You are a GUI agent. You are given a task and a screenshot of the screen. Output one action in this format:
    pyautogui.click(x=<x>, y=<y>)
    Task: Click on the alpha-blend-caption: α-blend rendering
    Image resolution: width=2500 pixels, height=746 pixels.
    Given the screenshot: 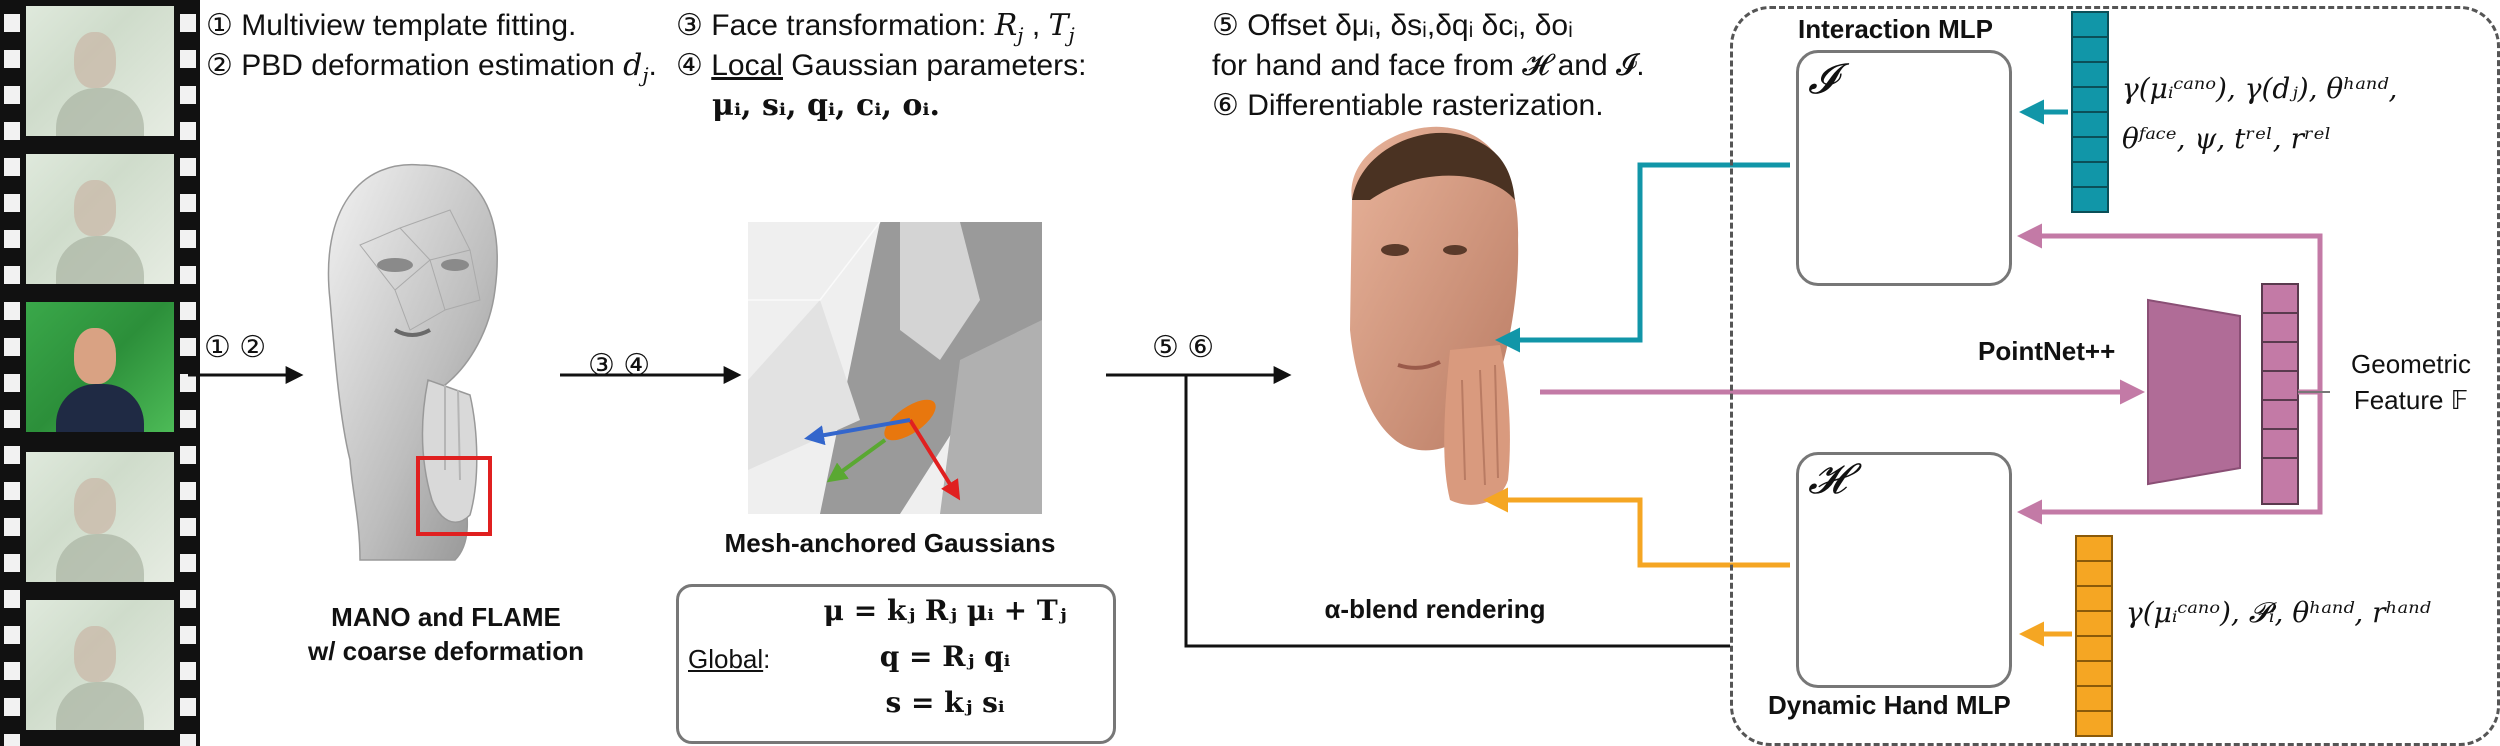 What is the action you would take?
    pyautogui.click(x=1435, y=609)
    